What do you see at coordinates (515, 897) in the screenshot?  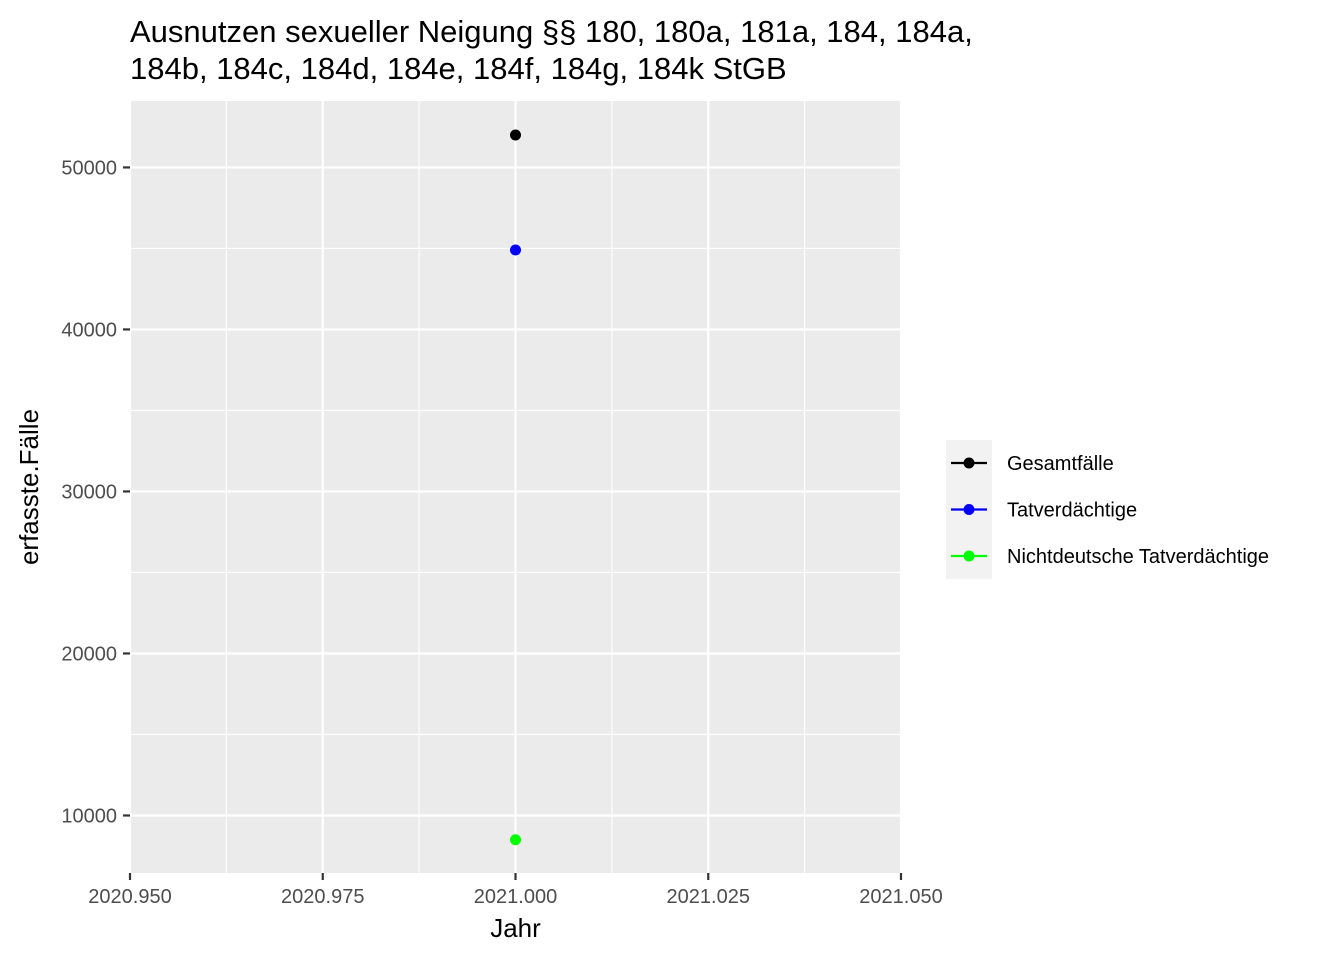 I see `x-tick-label-2: 2021.000` at bounding box center [515, 897].